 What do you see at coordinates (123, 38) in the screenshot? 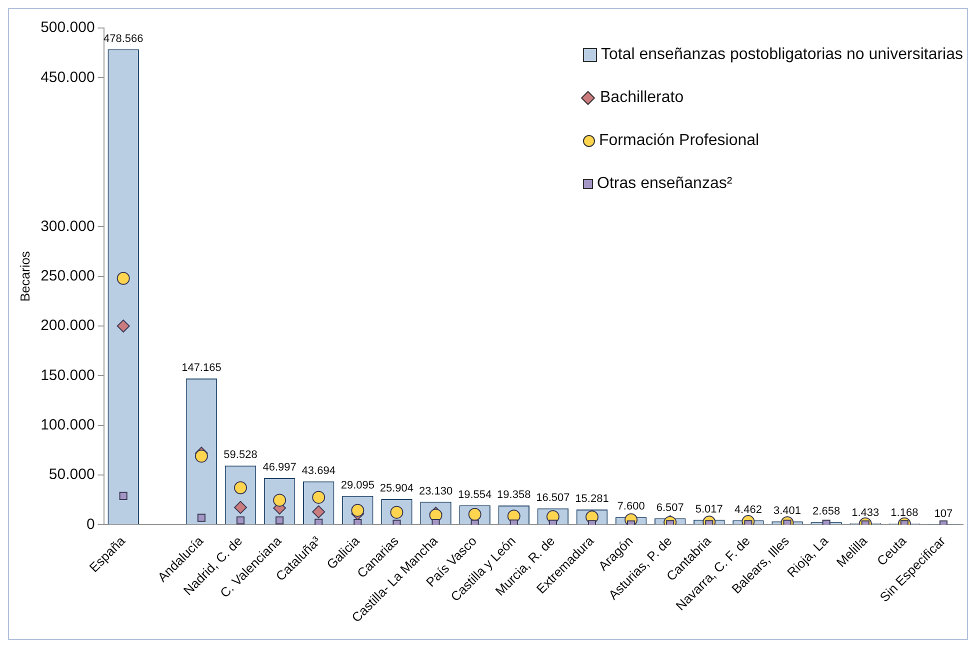
I see `data-label: 478.566` at bounding box center [123, 38].